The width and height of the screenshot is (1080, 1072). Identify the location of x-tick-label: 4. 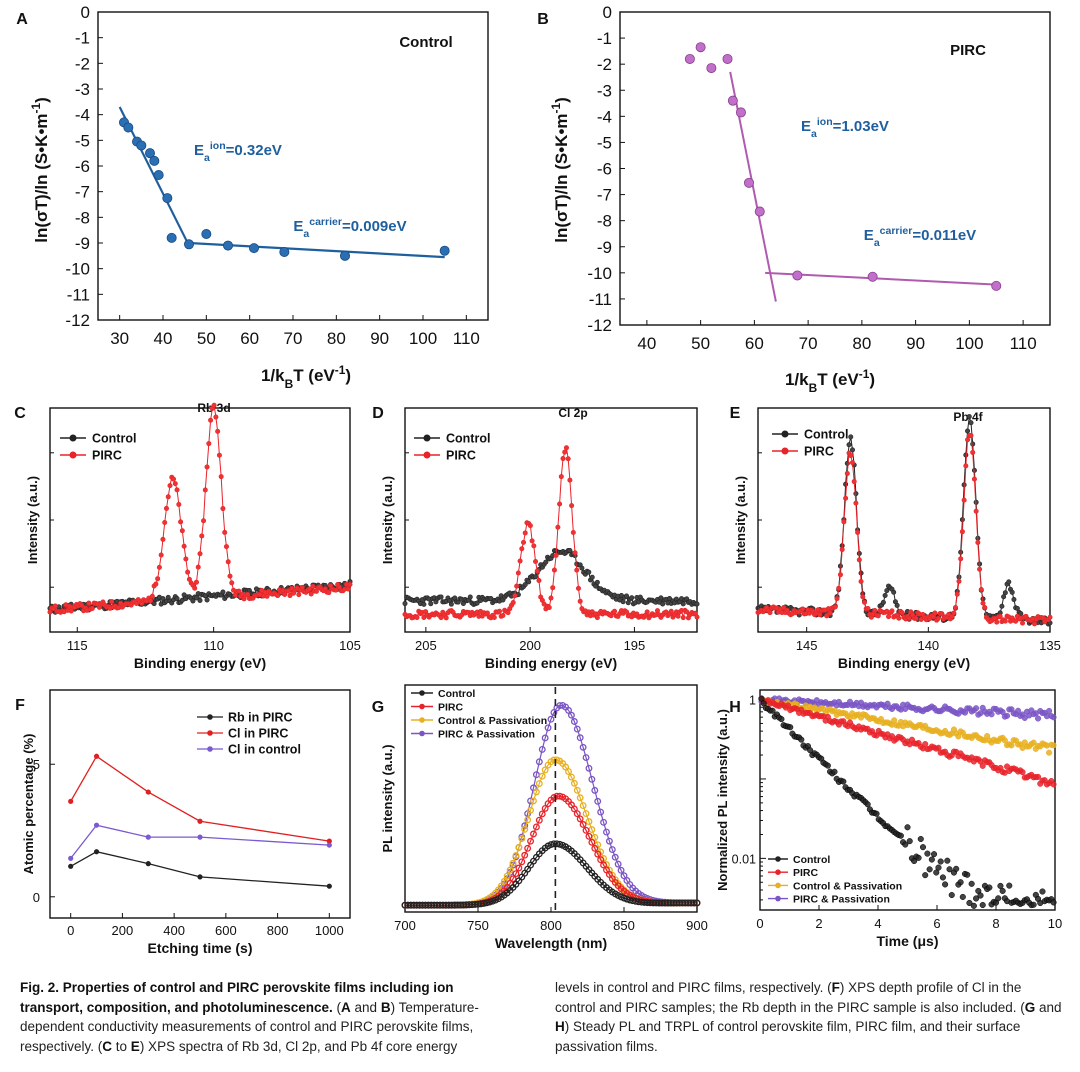
(877, 923).